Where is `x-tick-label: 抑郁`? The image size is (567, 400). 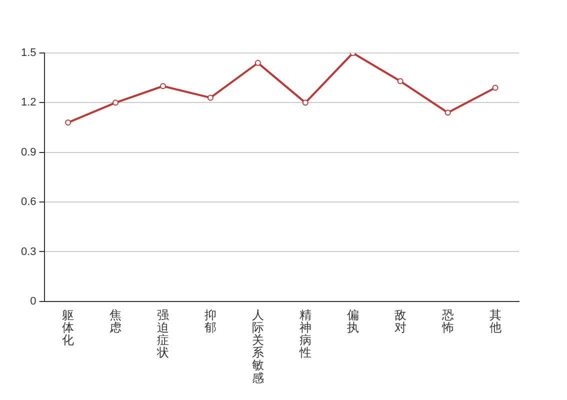 x-tick-label: 抑郁 is located at coordinates (210, 321).